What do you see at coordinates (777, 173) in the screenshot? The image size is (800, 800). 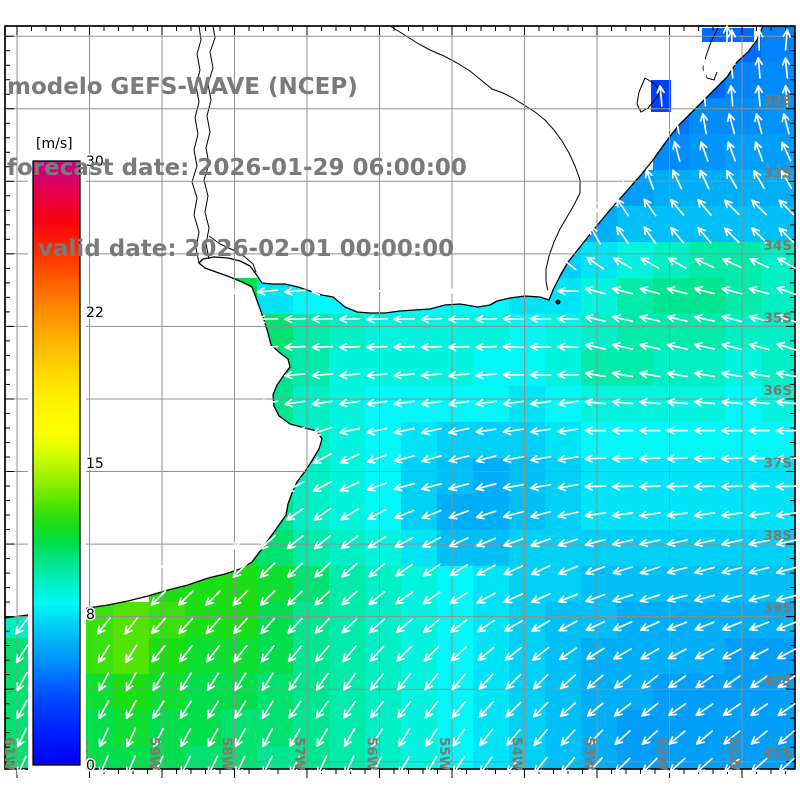 I see `latitude-label: 33S` at bounding box center [777, 173].